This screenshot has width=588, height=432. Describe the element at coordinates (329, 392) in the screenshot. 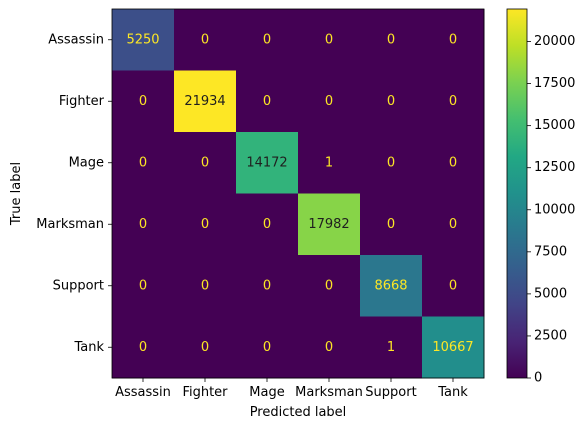

I see `x-tick-label: Marksman` at that location.